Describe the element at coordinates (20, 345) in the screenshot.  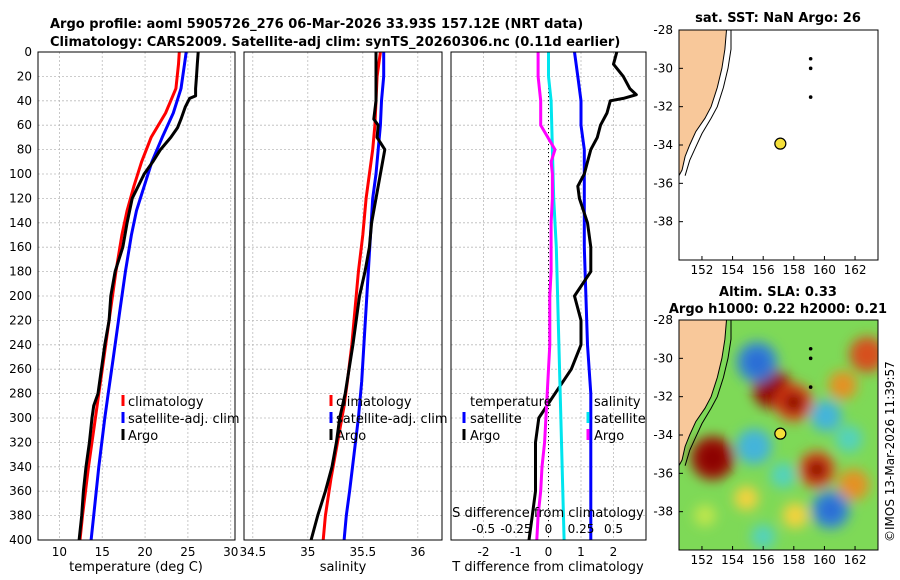
I see `depth-tick-label: 240` at that location.